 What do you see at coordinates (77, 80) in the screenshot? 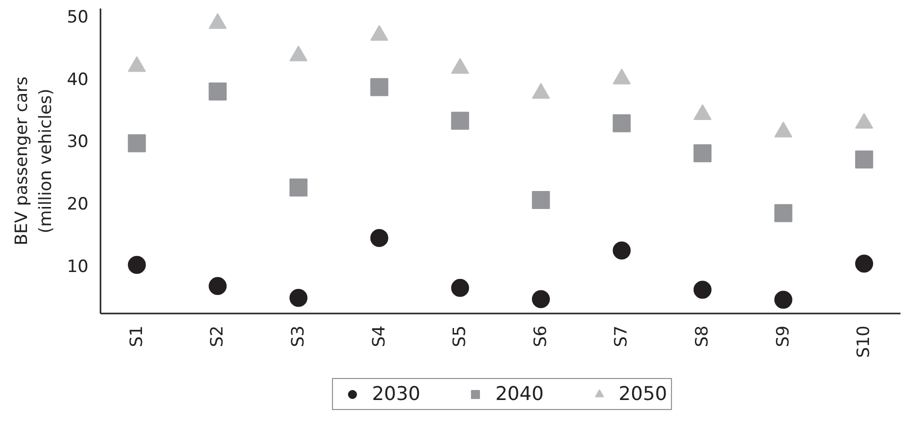
I see `y-tick-label: 40` at bounding box center [77, 80].